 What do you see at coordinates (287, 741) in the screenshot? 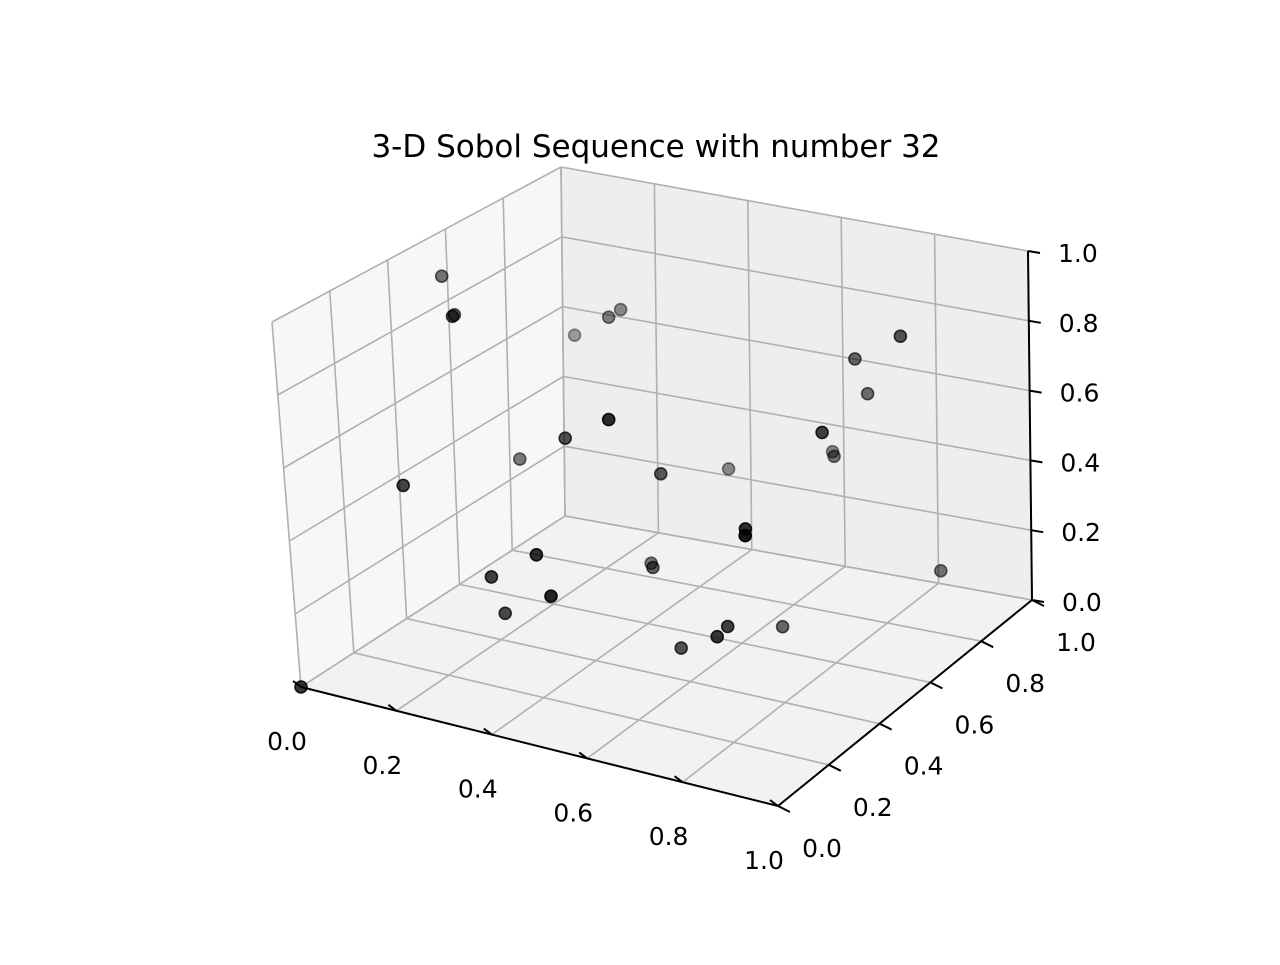
I see `x-tick-label: 0.0` at bounding box center [287, 741].